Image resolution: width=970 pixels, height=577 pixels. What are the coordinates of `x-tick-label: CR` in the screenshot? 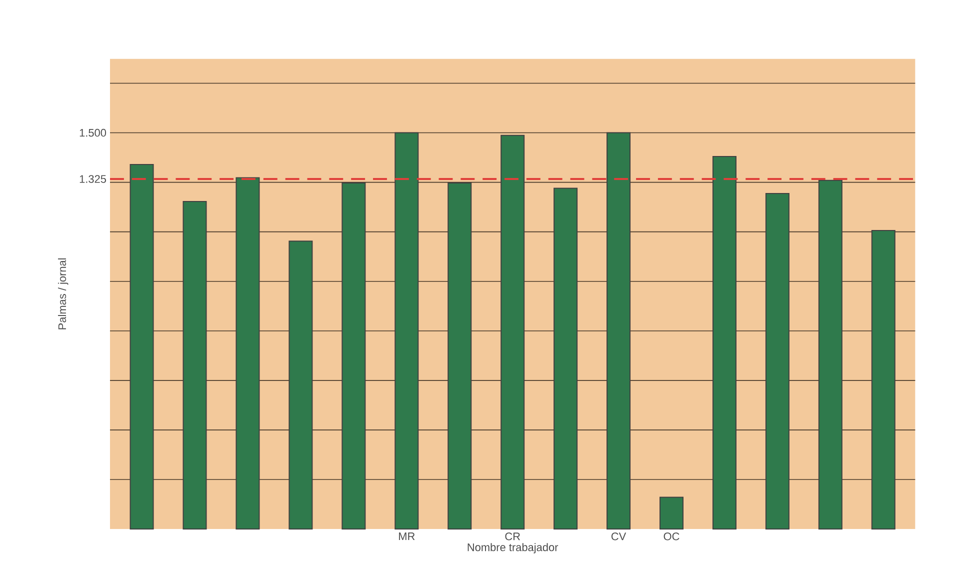 It's located at (512, 536).